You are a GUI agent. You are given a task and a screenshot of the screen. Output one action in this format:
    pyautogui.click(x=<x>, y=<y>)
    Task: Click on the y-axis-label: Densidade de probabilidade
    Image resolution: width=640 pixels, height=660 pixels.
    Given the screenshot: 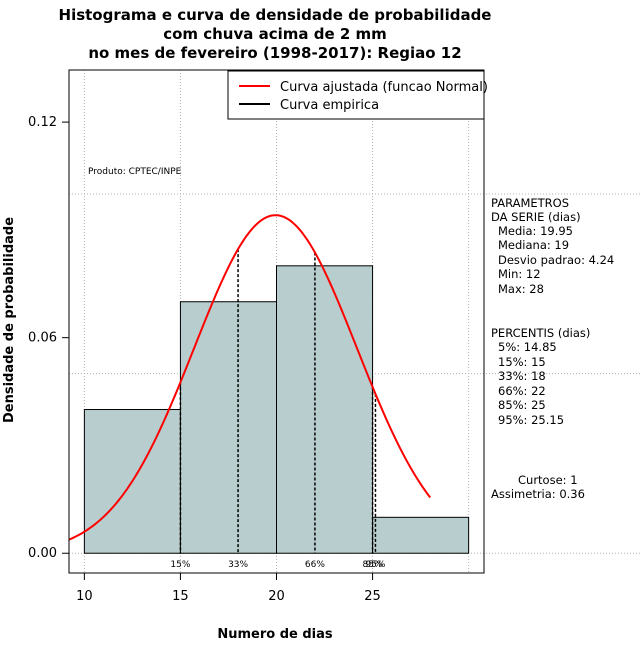 What is the action you would take?
    pyautogui.click(x=9, y=320)
    